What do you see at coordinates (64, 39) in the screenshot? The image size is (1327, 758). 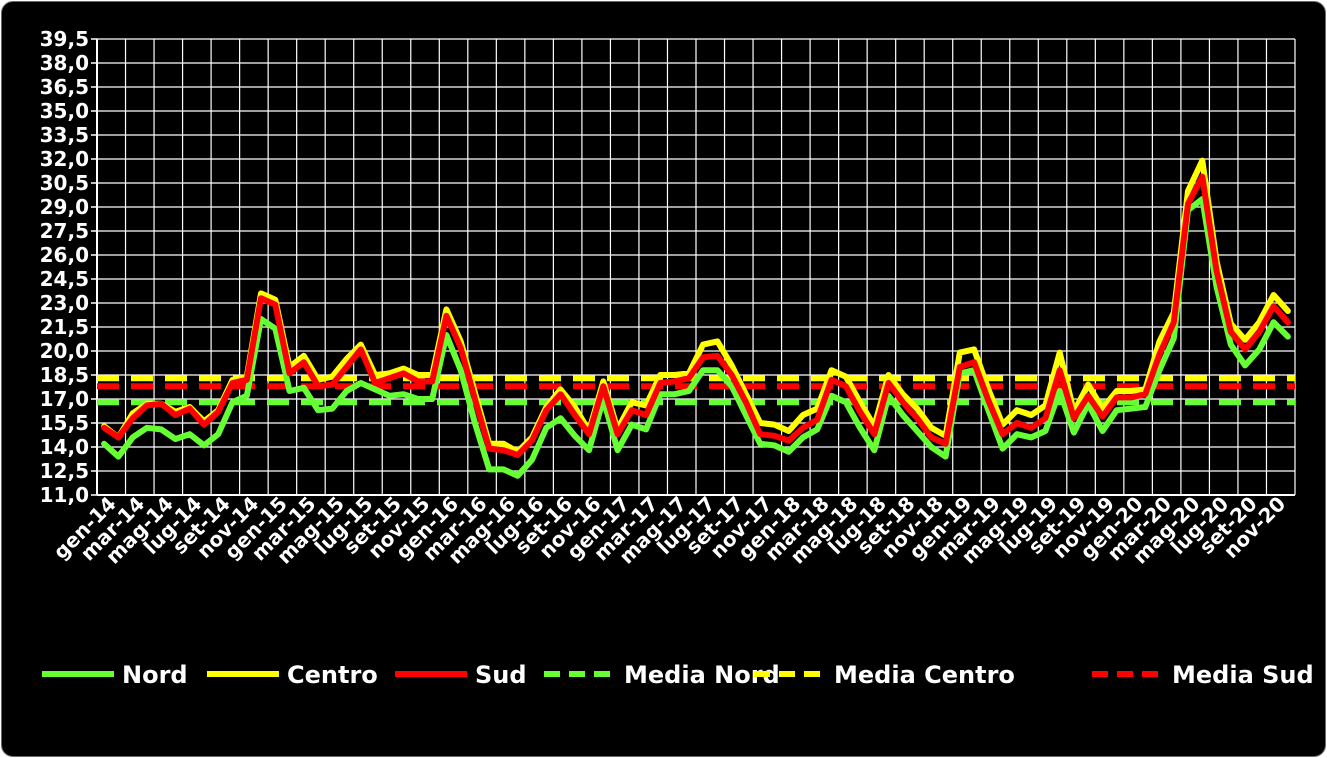 I see `y-tick-label: 39,5` at bounding box center [64, 39].